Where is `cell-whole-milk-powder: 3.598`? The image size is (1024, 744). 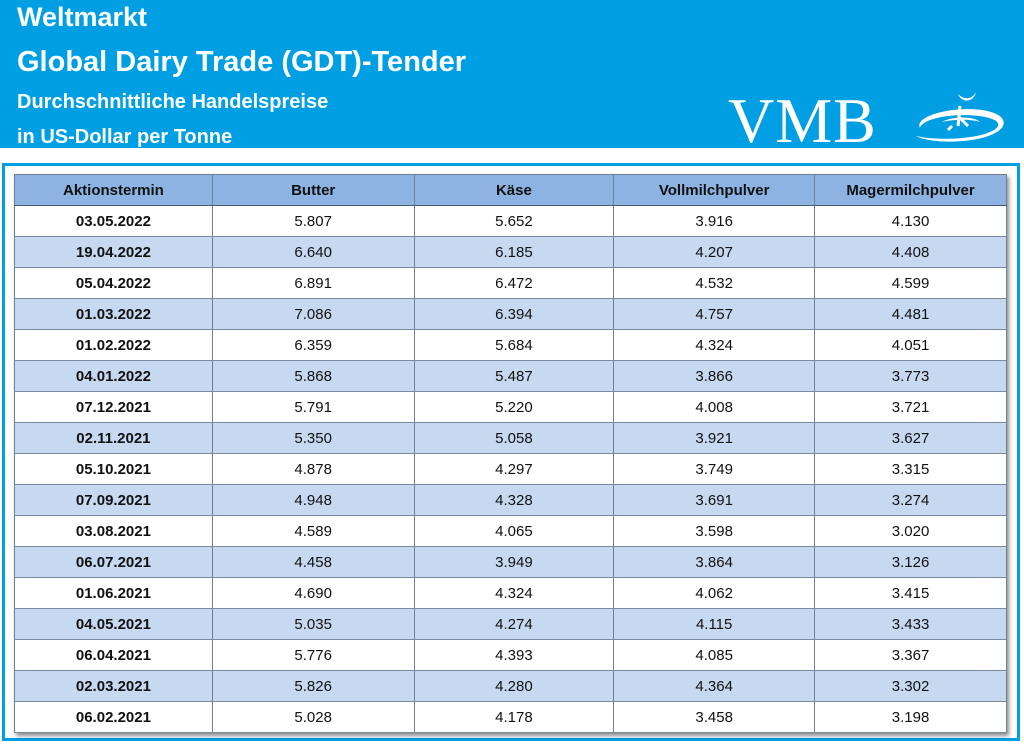
cell-whole-milk-powder: 3.598 is located at coordinates (714, 531).